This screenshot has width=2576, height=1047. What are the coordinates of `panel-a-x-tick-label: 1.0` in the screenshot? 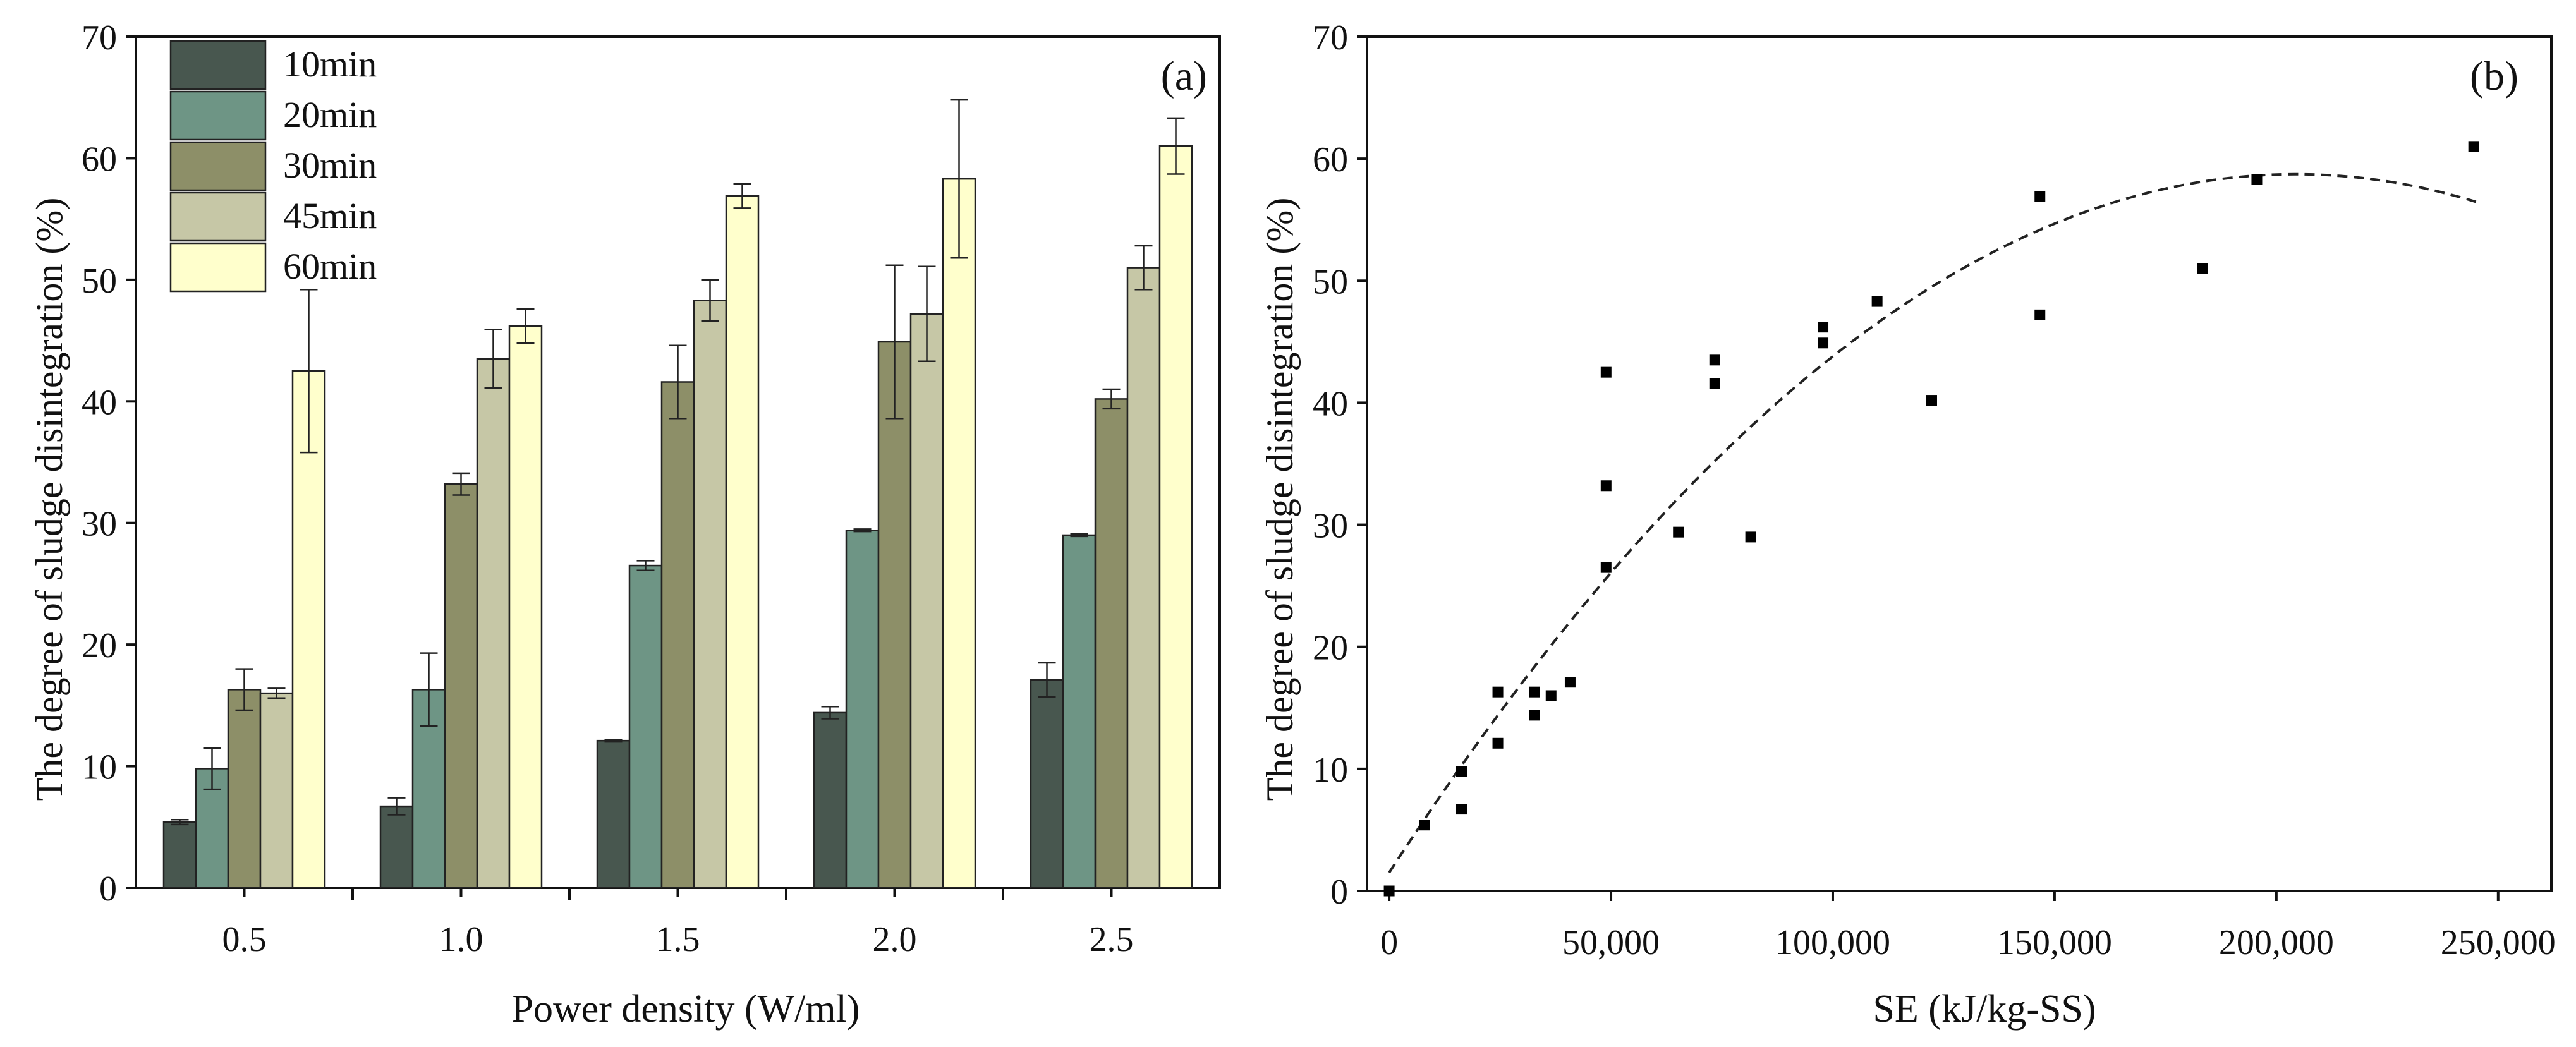 It's located at (461, 939).